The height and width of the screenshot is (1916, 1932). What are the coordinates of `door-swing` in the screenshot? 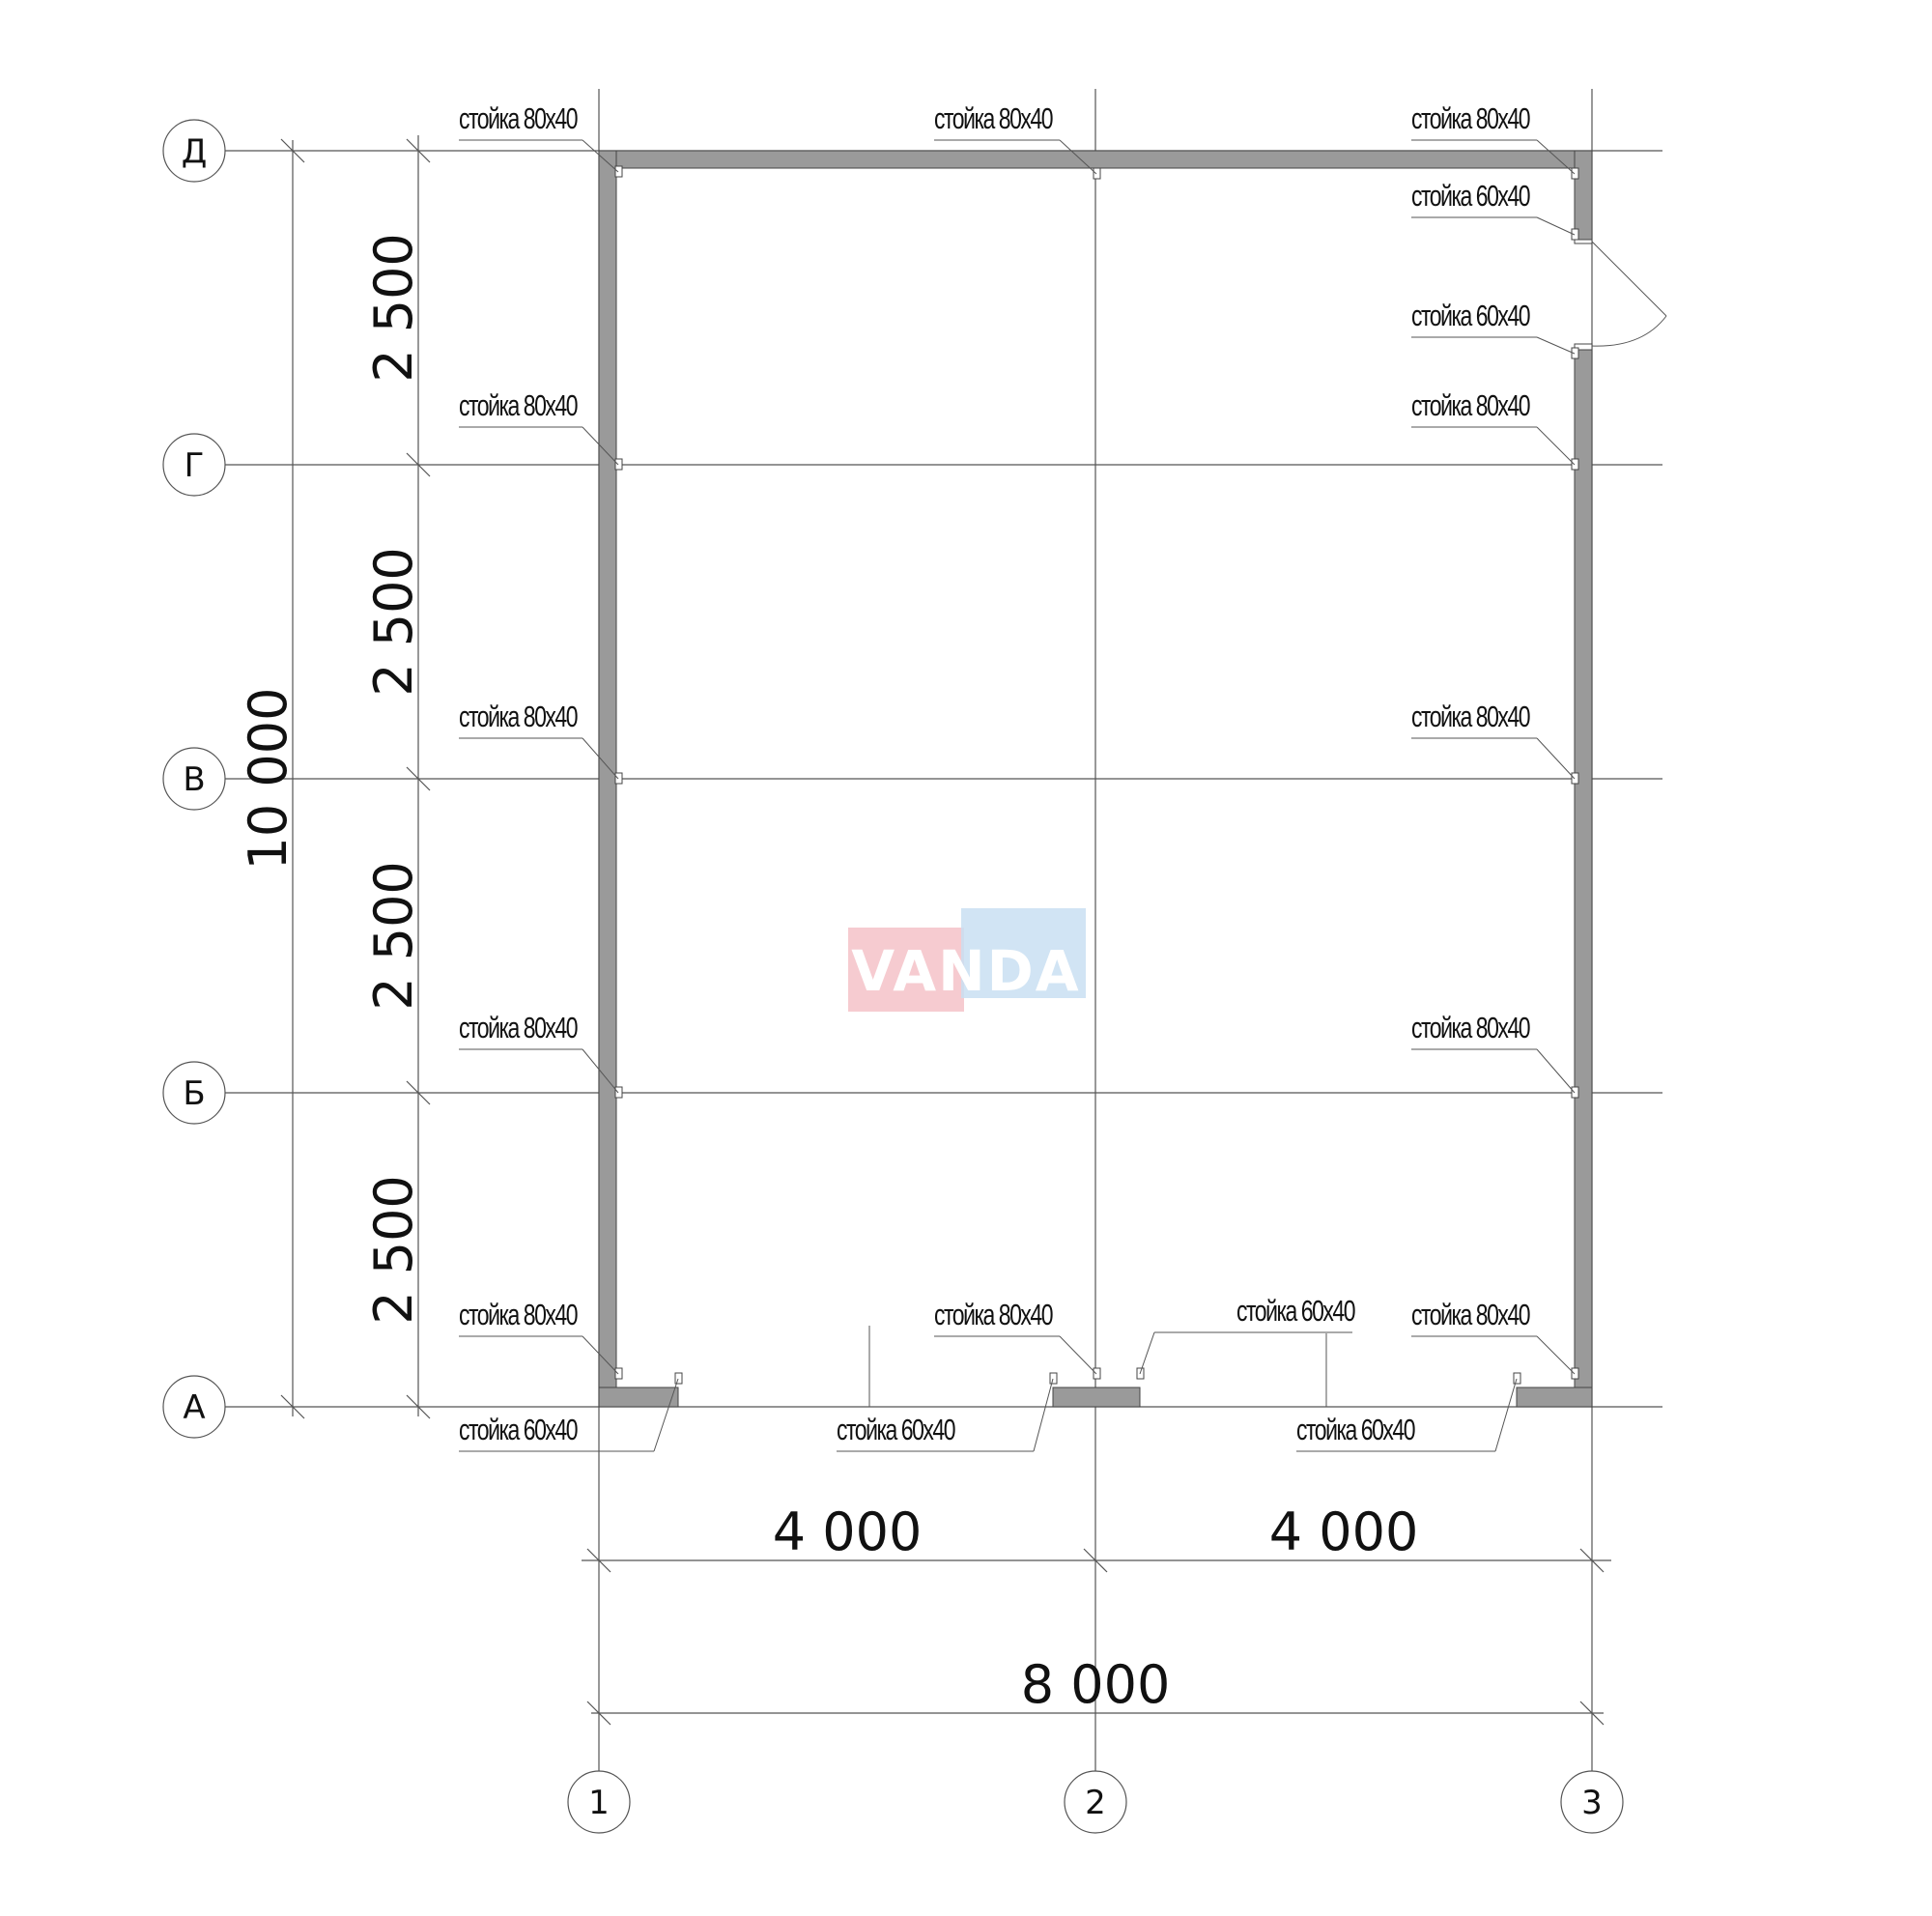 It's located at (1629, 294).